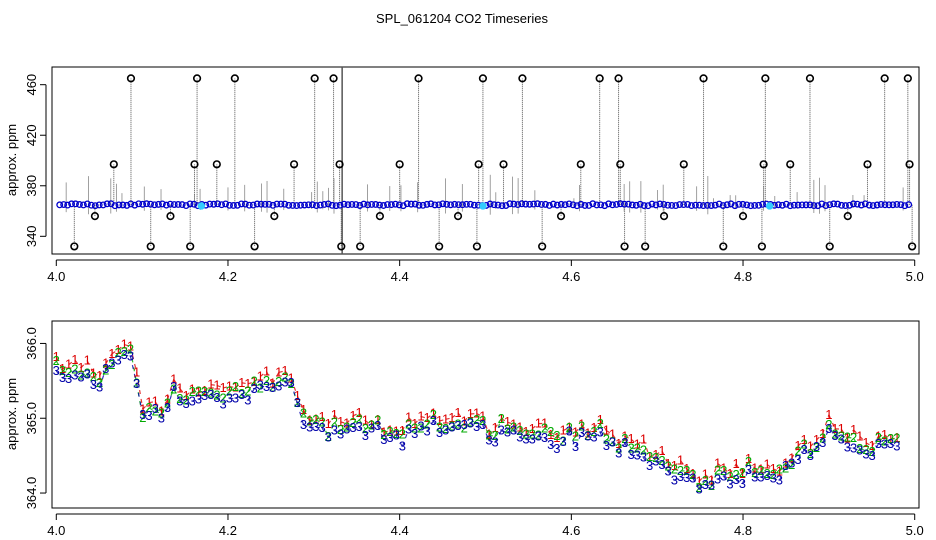 The image size is (936, 540). What do you see at coordinates (400, 530) in the screenshot?
I see `bottom-x-tick-label: 4.4` at bounding box center [400, 530].